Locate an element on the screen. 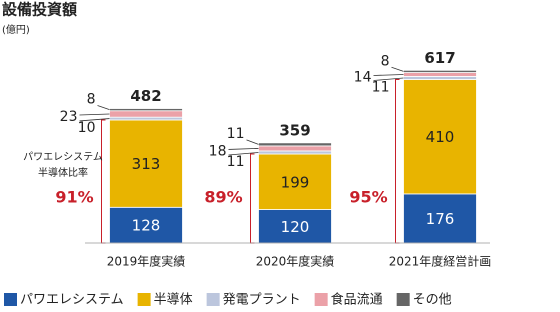 The height and width of the screenshot is (312, 560). total-label: 482 is located at coordinates (145, 96).